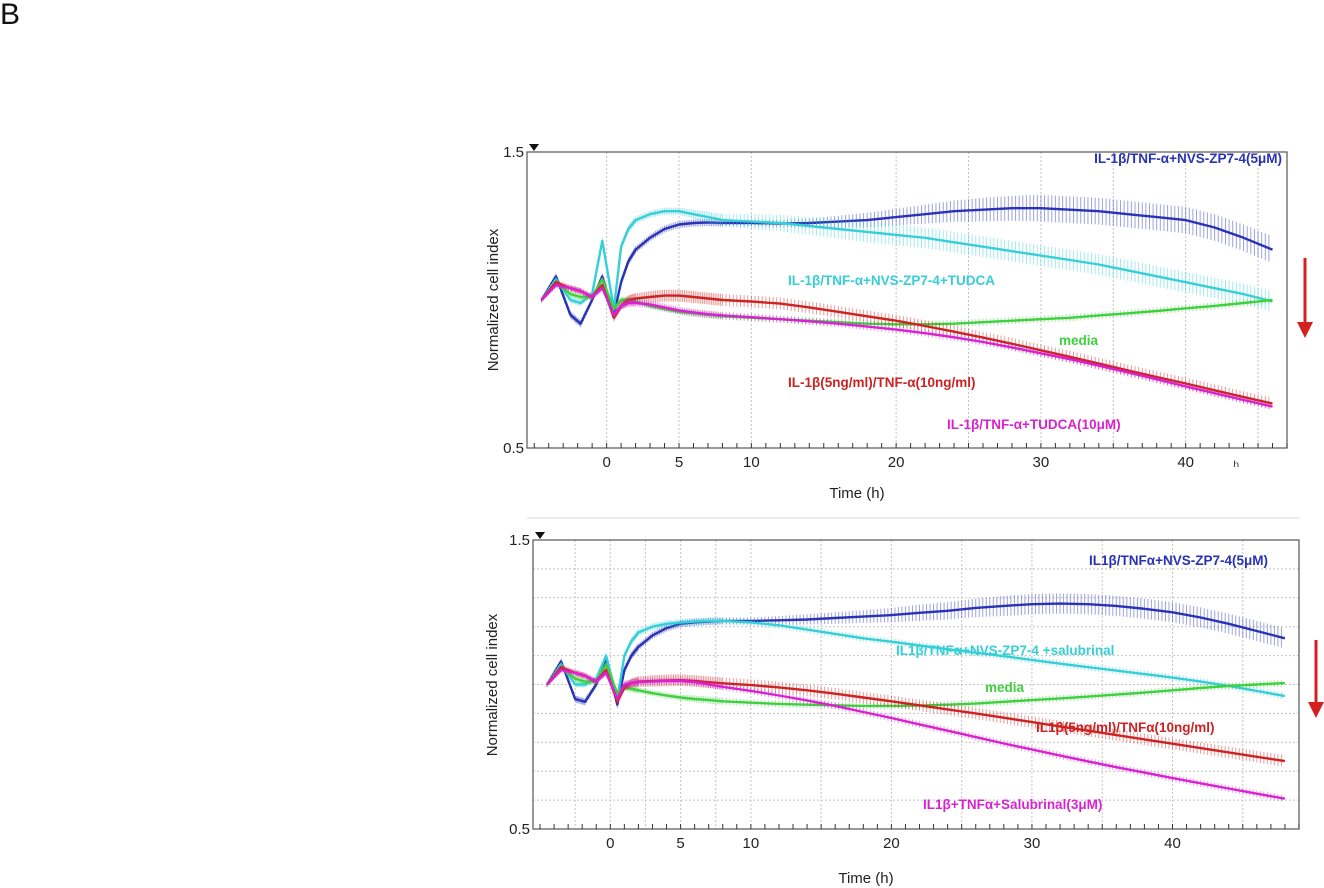 The image size is (1324, 888). What do you see at coordinates (1125, 727) in the screenshot?
I see `series-label: IL1β(5ng/ml)/TNFα(10ng/ml)` at bounding box center [1125, 727].